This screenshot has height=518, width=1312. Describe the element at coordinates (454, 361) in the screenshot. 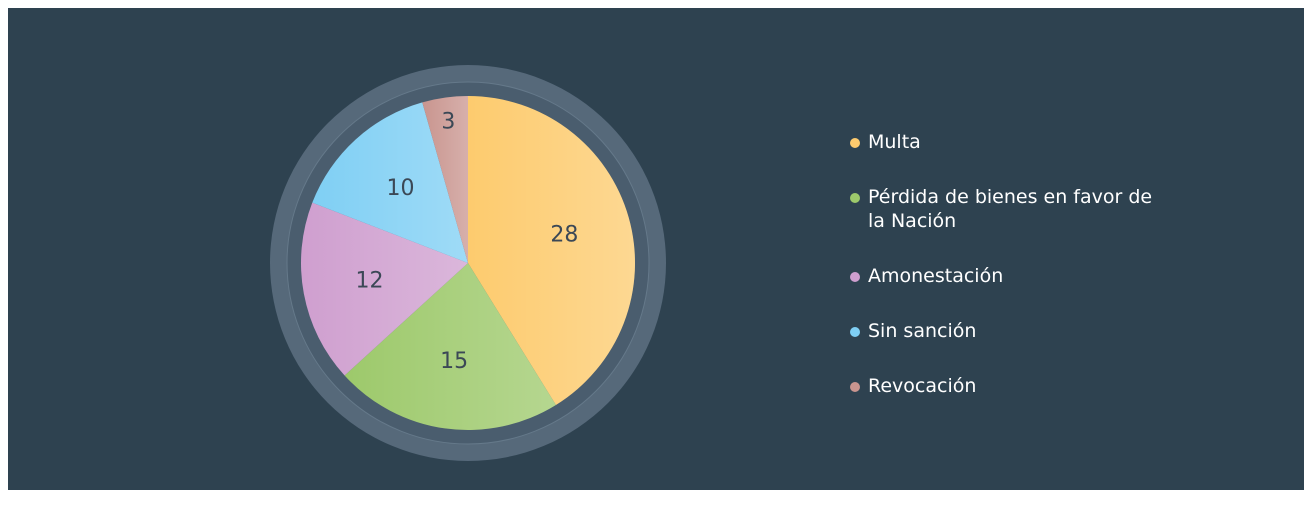

I see `slice-label: 15` at that location.